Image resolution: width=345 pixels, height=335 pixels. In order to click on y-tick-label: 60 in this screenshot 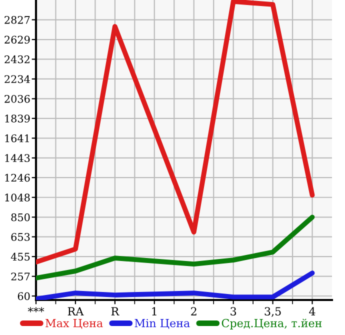, I will do `click(24, 296)`.